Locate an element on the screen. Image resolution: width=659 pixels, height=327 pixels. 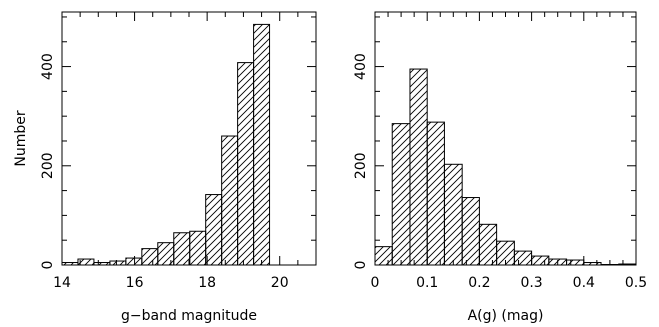
right-x-tick-label: 0.2 is located at coordinates (479, 283).